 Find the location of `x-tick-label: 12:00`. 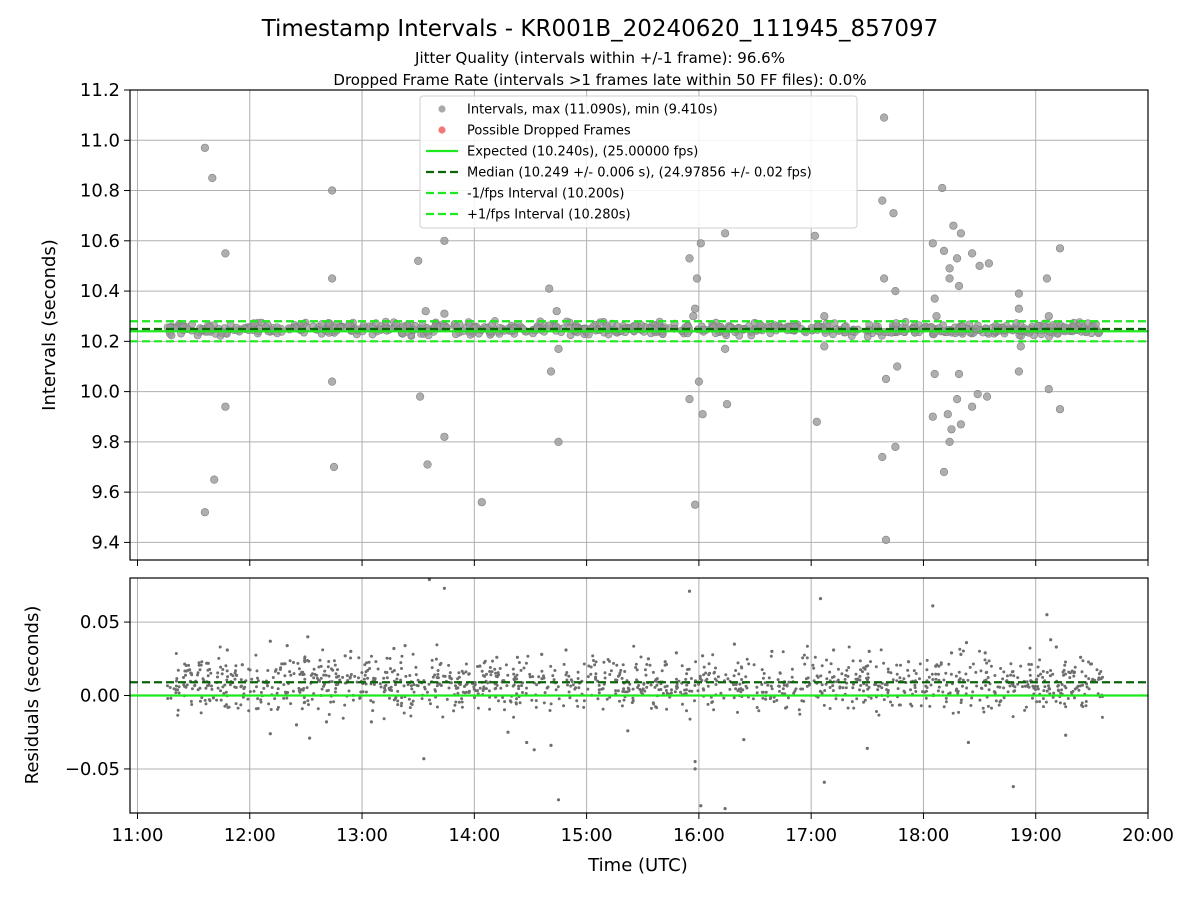

x-tick-label: 12:00 is located at coordinates (250, 835).